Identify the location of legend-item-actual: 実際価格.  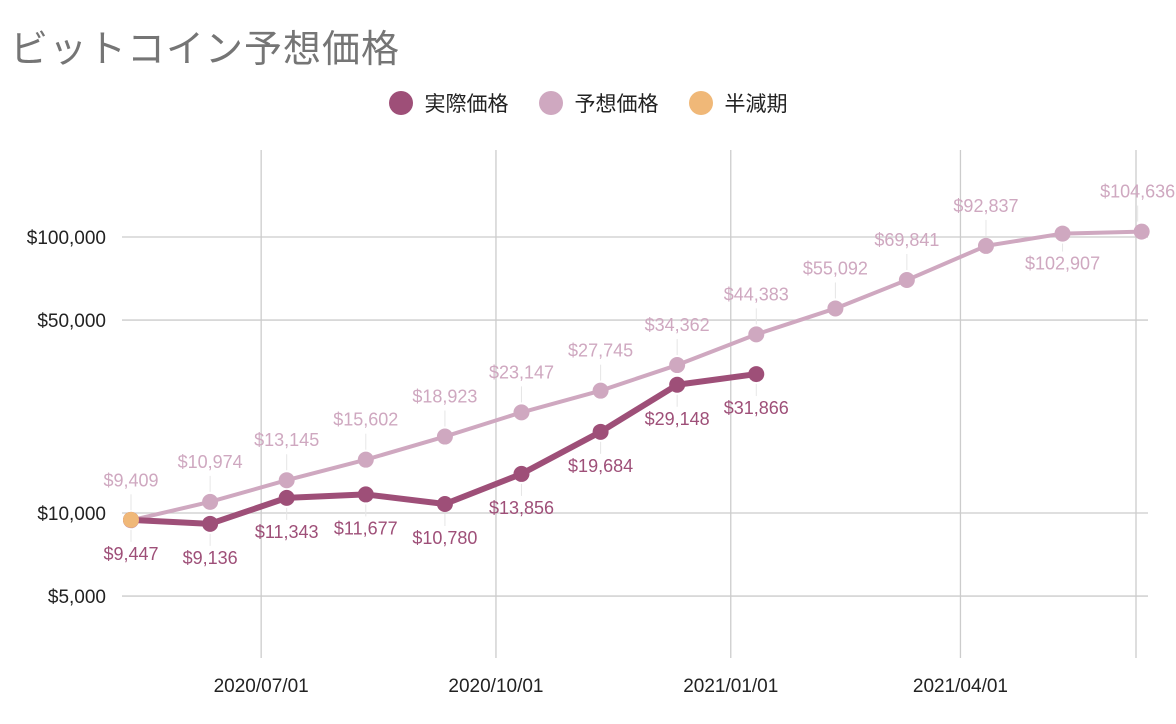
(448, 103).